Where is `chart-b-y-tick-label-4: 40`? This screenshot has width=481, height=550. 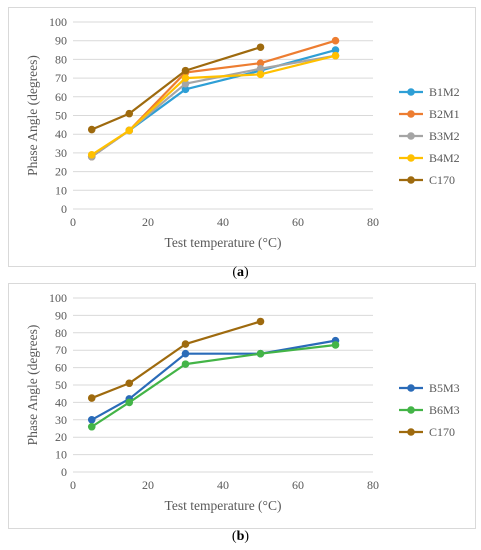
chart-b-y-tick-label-4: 40 is located at coordinates (61, 402).